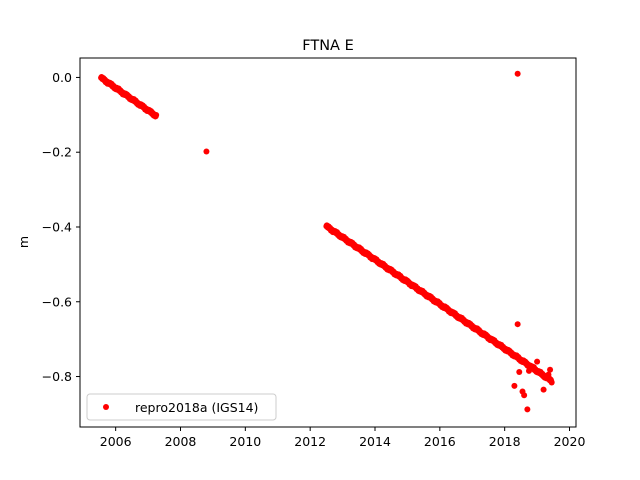 This screenshot has width=640, height=480. Describe the element at coordinates (57, 226) in the screenshot. I see `y-tick-label: −0.4` at that location.